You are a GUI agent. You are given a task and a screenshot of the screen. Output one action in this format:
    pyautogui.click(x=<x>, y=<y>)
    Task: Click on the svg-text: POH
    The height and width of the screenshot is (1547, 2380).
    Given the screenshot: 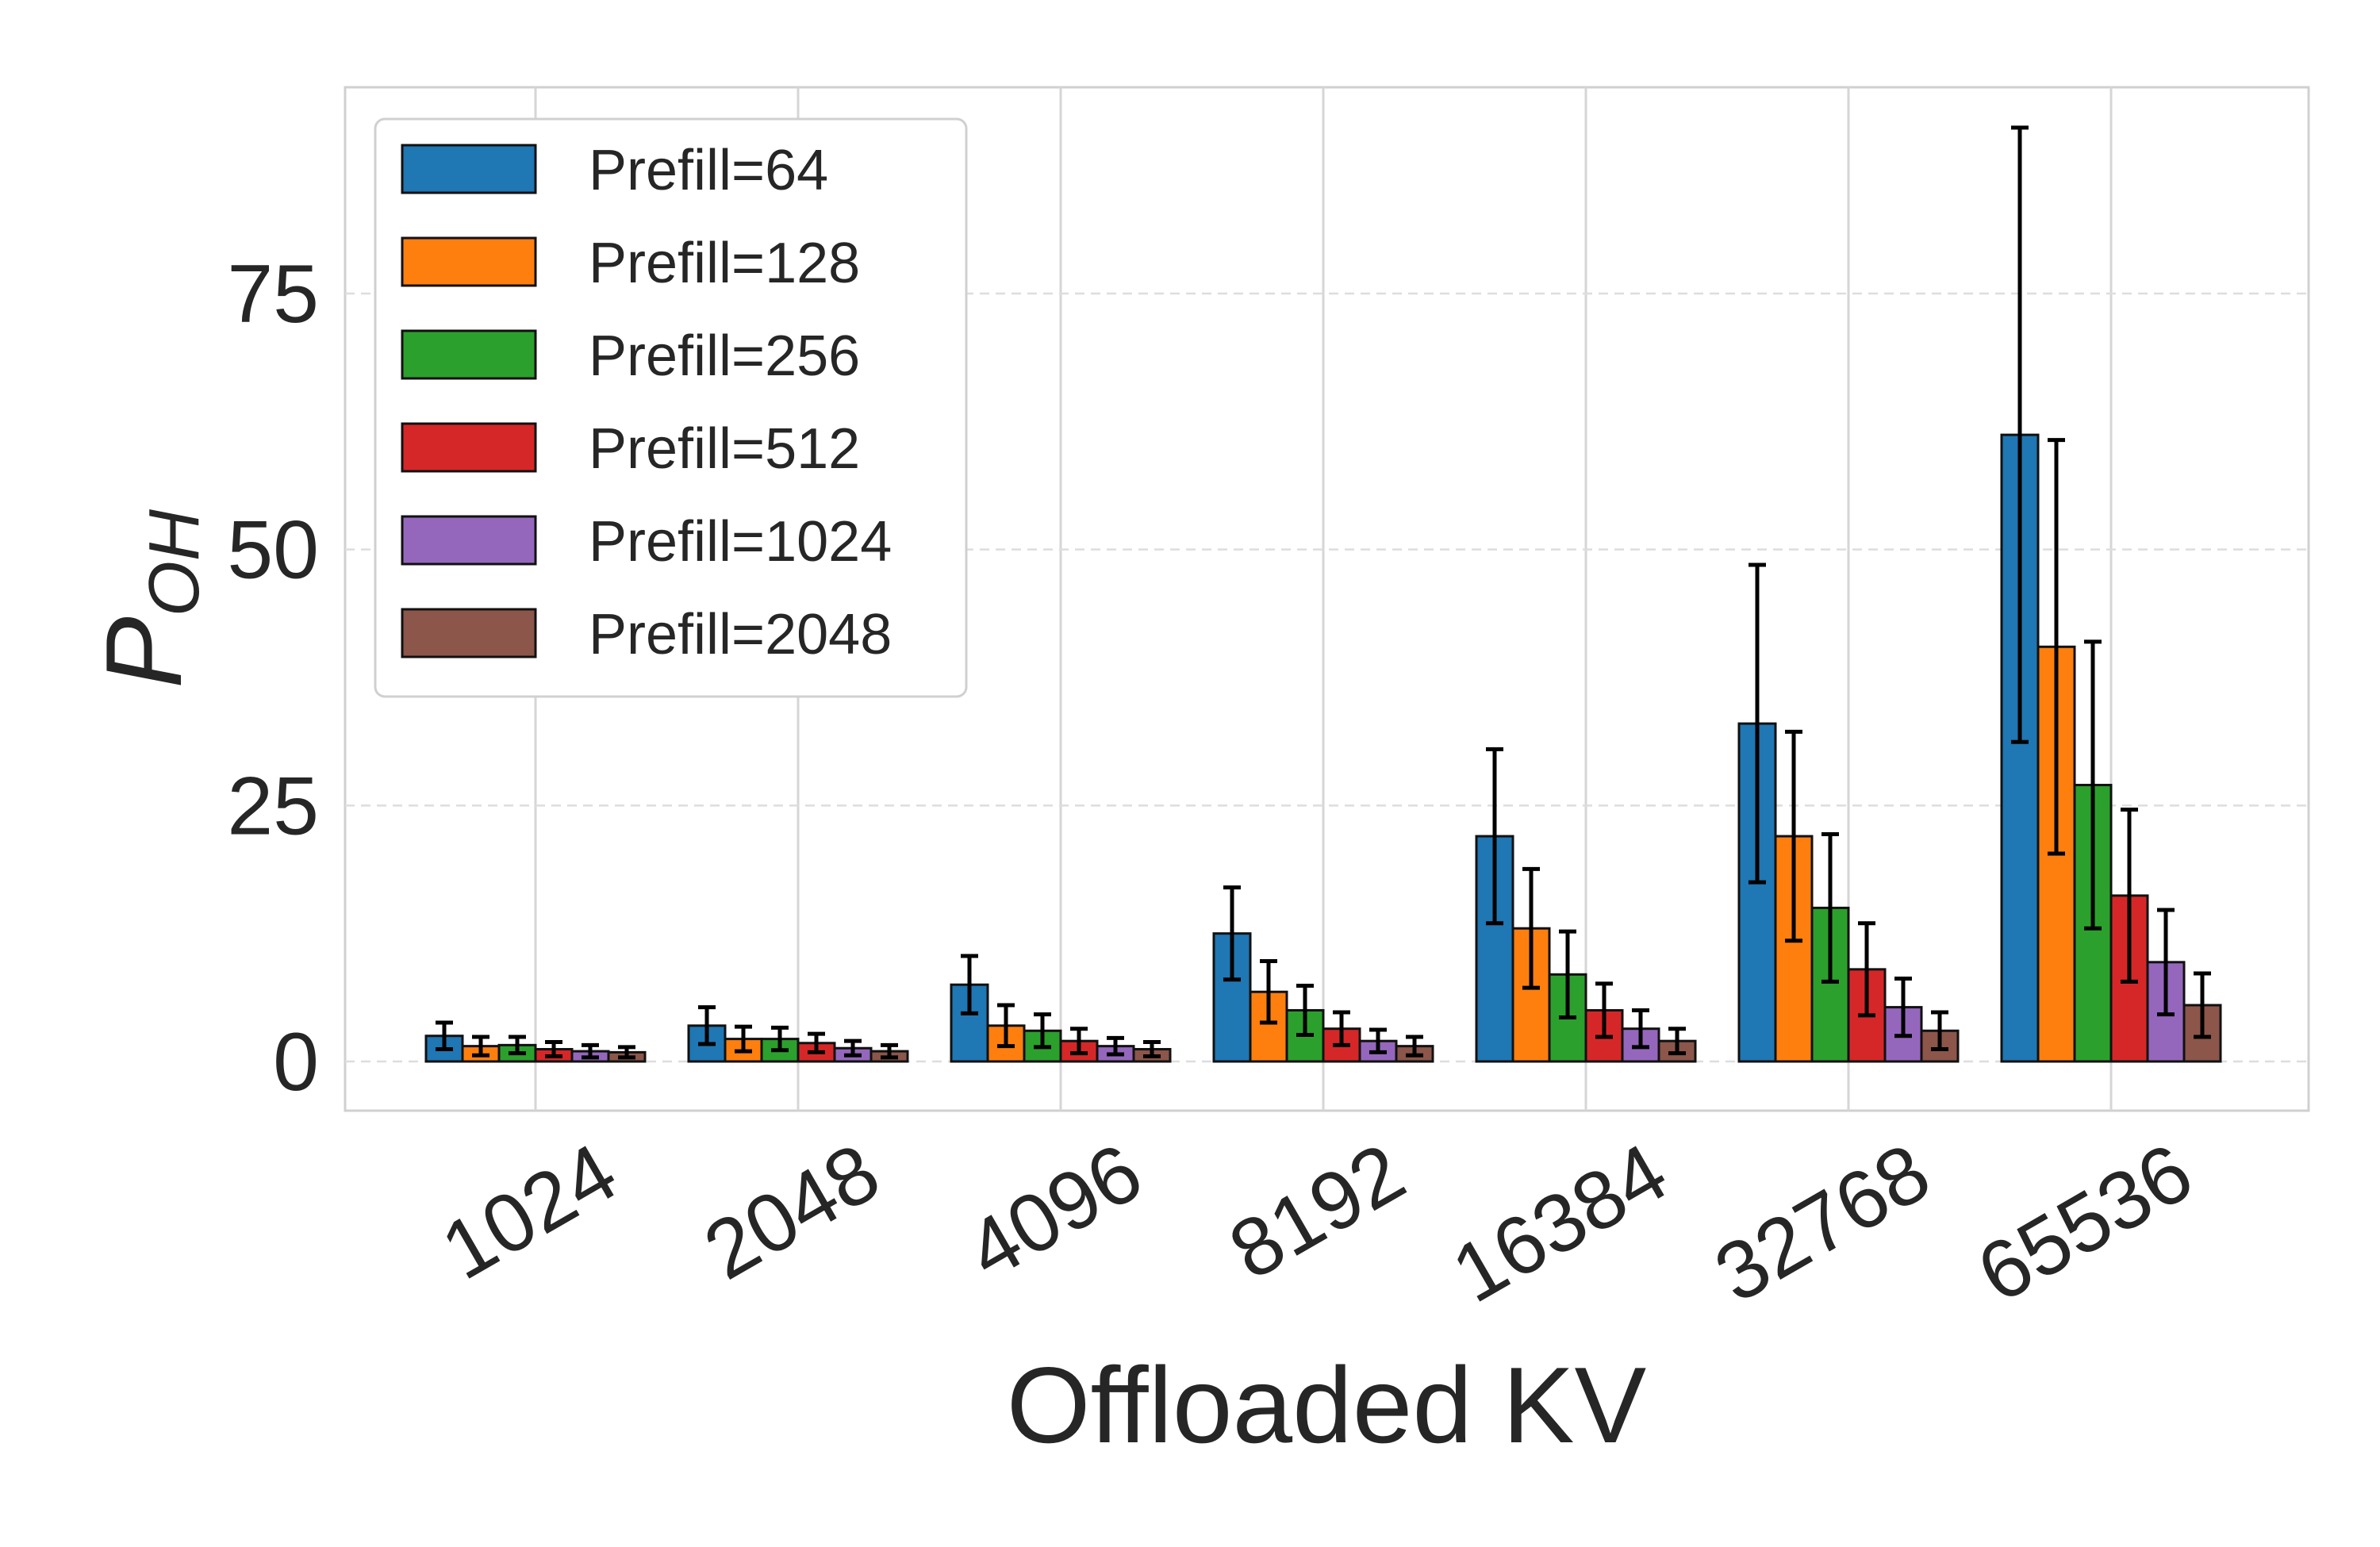 What is the action you would take?
    pyautogui.click(x=148, y=599)
    